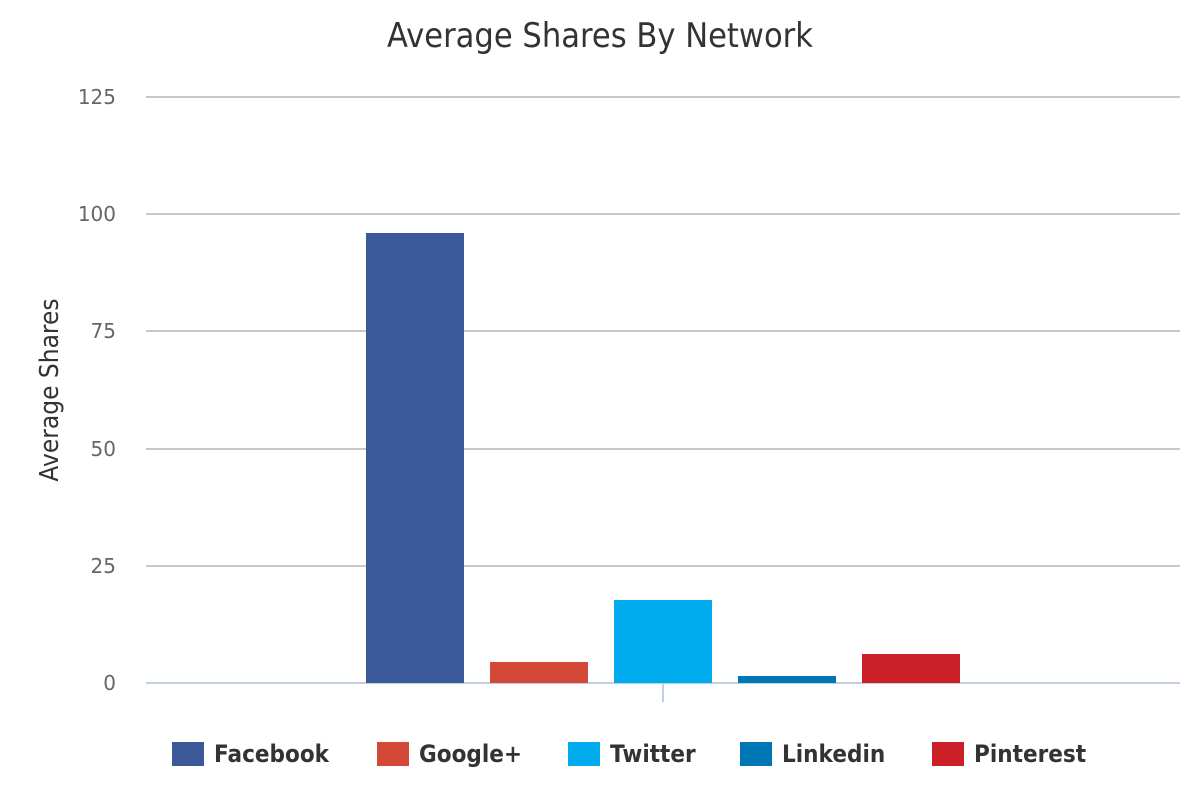 This screenshot has height=800, width=1200. What do you see at coordinates (272, 754) in the screenshot?
I see `legend-label: Facebook` at bounding box center [272, 754].